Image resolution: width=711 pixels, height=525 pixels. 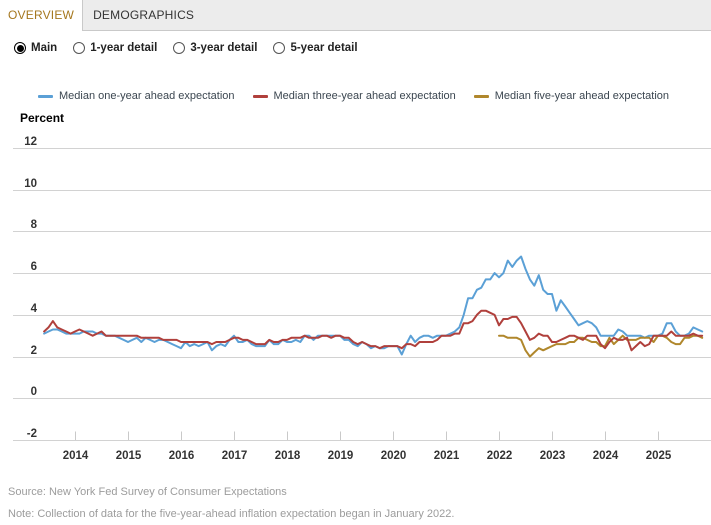 What do you see at coordinates (42, 118) in the screenshot?
I see `y-axis-unit-label: Percent` at bounding box center [42, 118].